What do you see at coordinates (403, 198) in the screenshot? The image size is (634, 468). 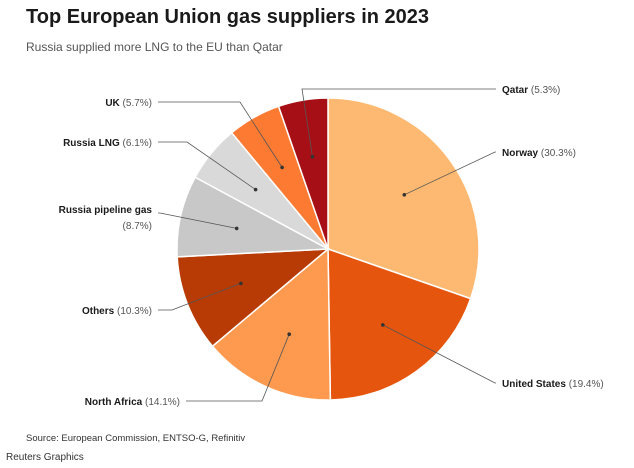 I see `pie-slice-norway` at bounding box center [403, 198].